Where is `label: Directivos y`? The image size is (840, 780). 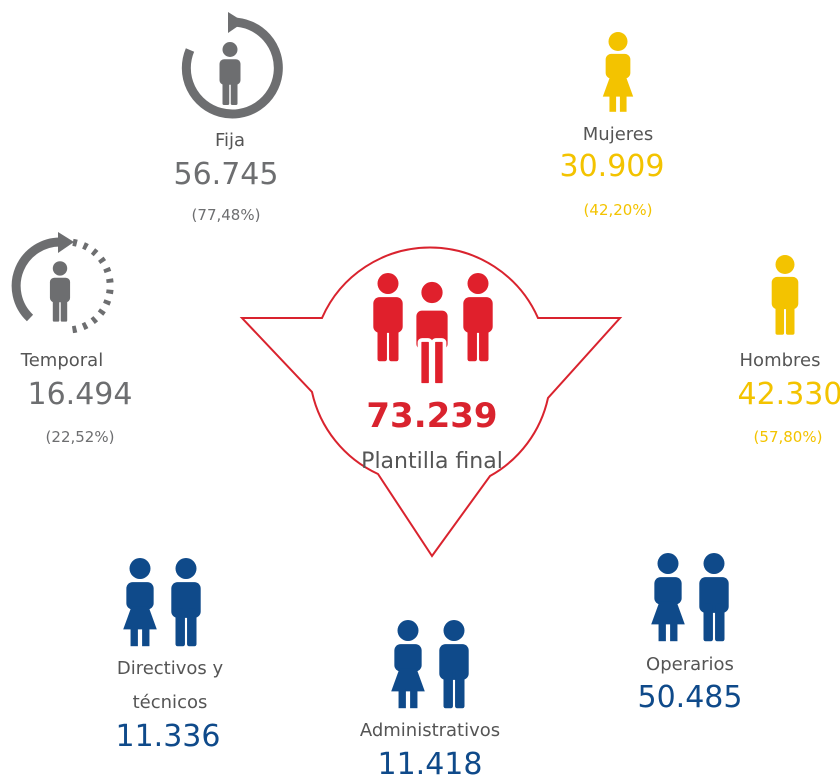
label: Directivos y is located at coordinates (170, 668).